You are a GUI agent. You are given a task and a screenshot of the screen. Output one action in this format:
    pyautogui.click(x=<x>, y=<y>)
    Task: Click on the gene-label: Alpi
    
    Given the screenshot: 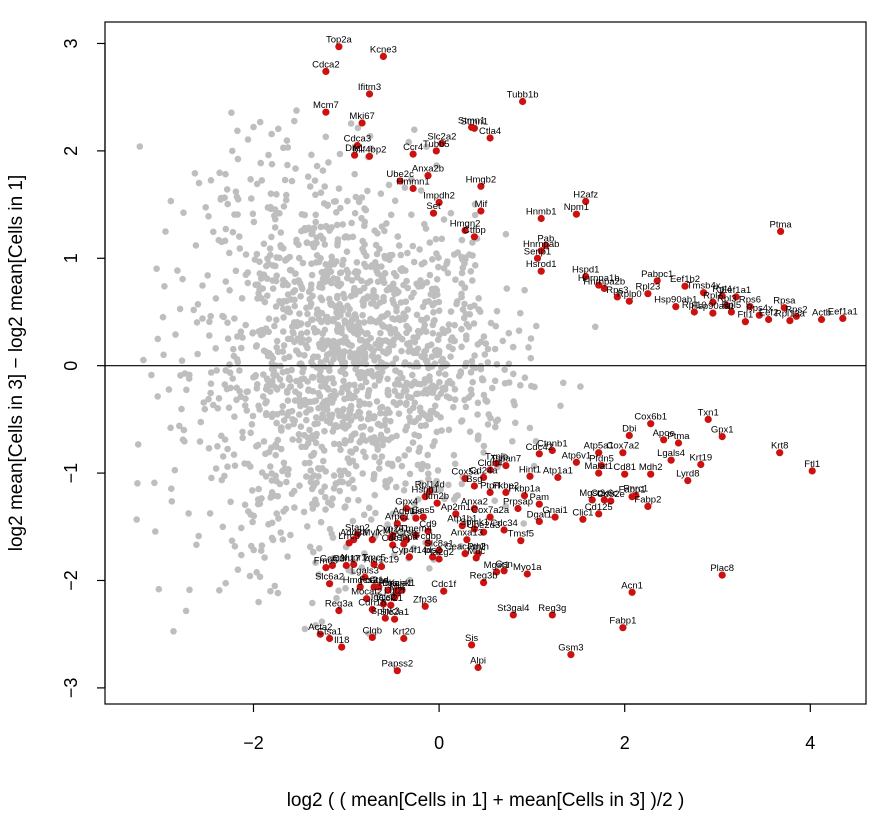 What is the action you would take?
    pyautogui.click(x=478, y=661)
    